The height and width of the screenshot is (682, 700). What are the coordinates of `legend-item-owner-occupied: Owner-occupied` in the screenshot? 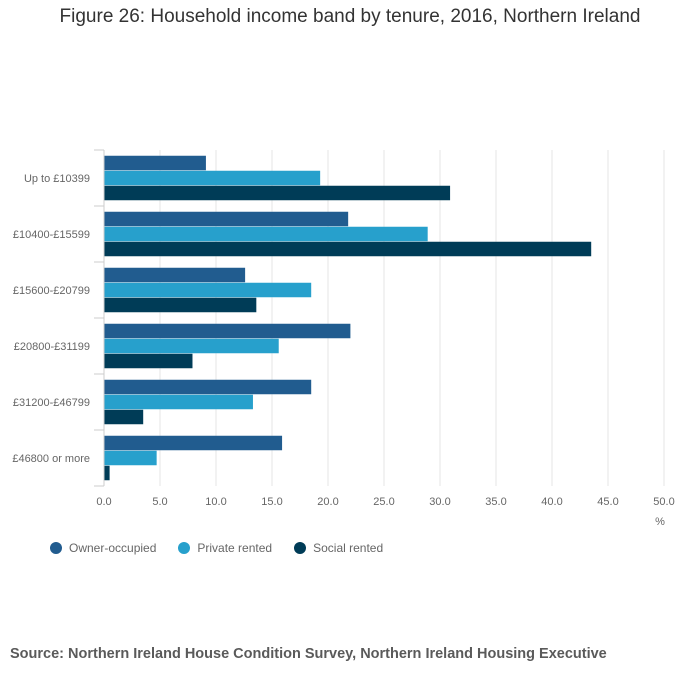 It's located at (103, 548).